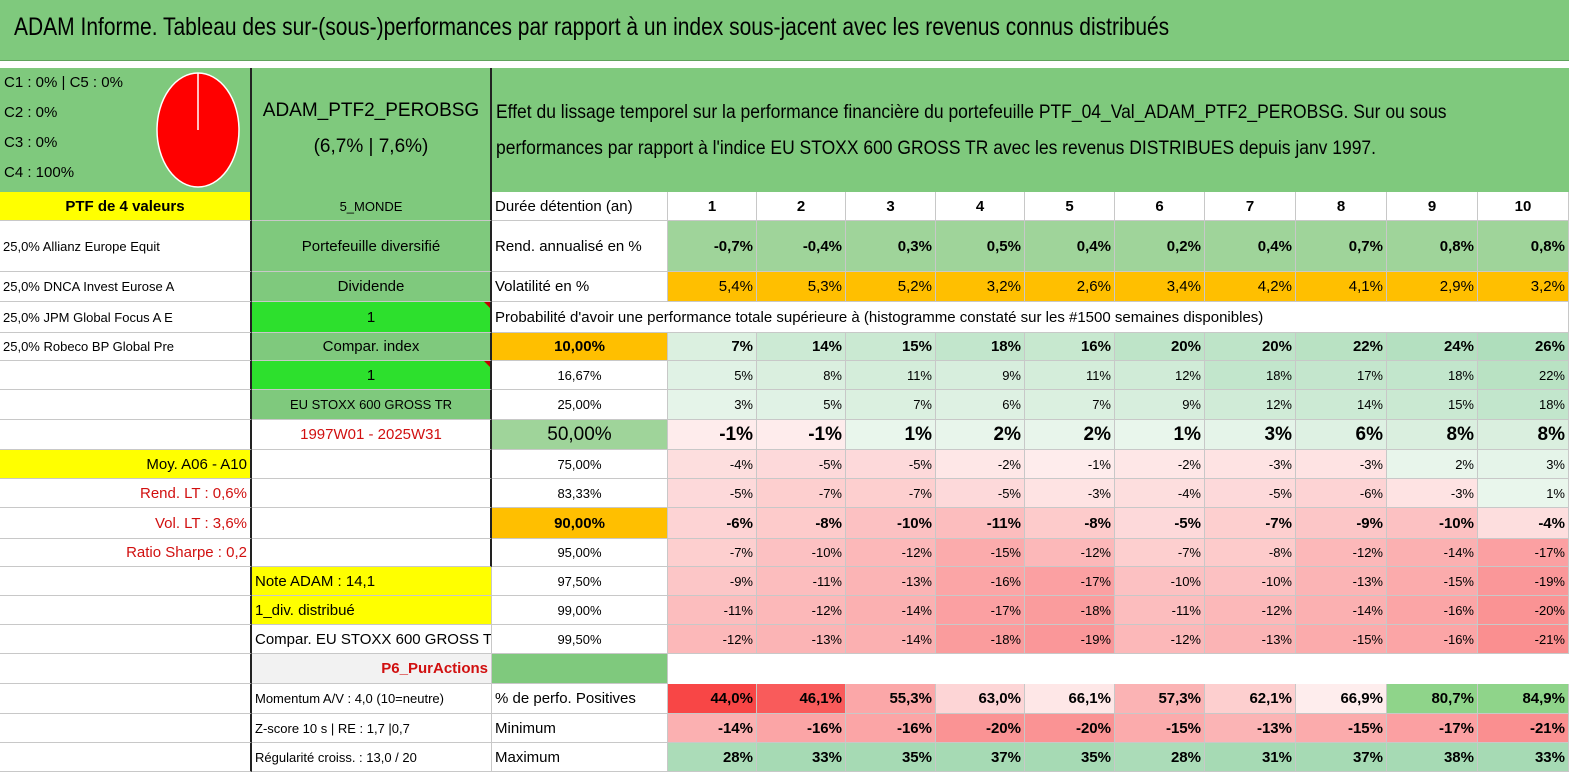 The image size is (1569, 782). I want to click on percentile-value-text: -8%, so click(1097, 523).